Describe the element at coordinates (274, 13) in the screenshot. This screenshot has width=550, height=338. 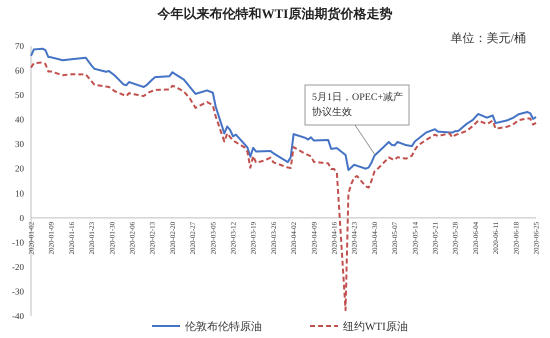
I see `chart-title: 今年以来布伦特和WTI原油期货价格走势` at that location.